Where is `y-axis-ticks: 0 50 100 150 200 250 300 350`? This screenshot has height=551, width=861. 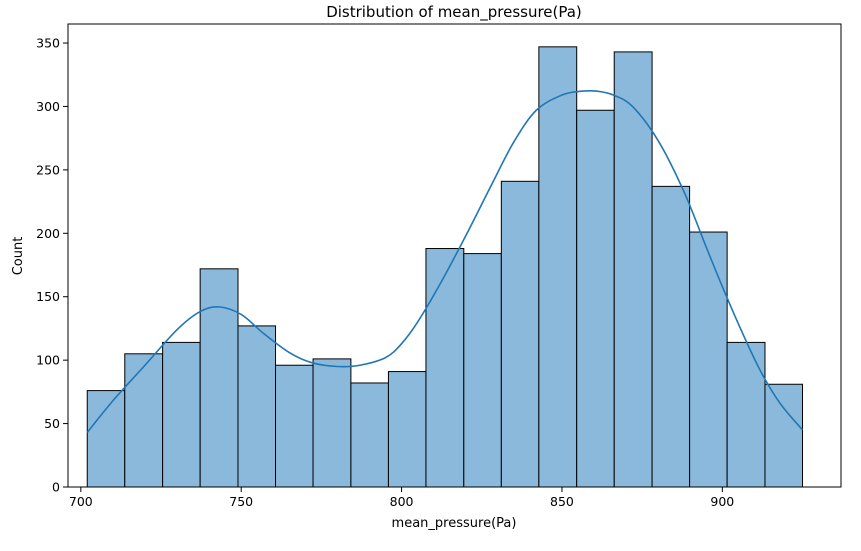
y-axis-ticks: 0 50 100 150 200 250 300 350 is located at coordinates (52, 265).